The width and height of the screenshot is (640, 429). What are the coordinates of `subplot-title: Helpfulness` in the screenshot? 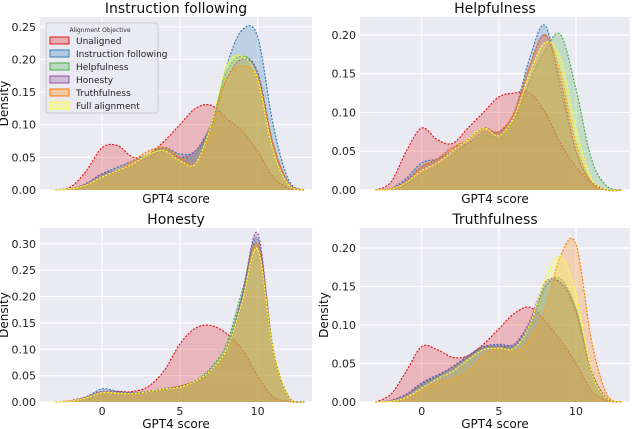 It's located at (495, 9).